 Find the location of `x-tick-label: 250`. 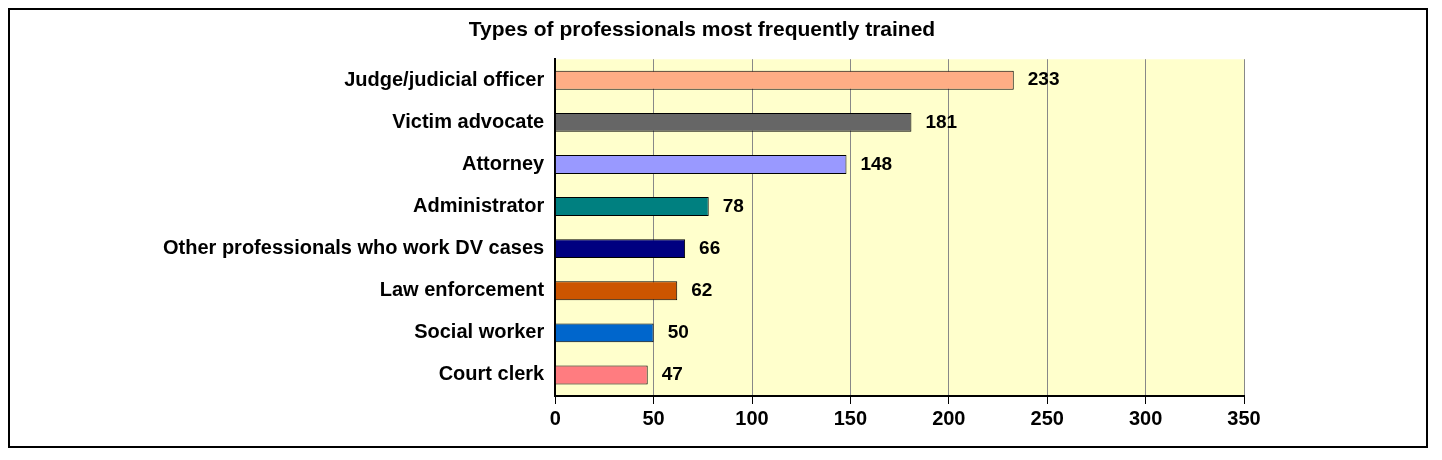

x-tick-label: 250 is located at coordinates (1047, 417).